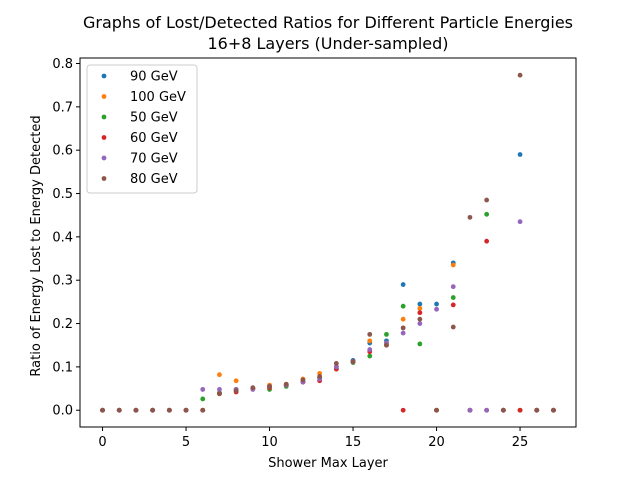  I want to click on legend-label: 100 GeV, so click(158, 97).